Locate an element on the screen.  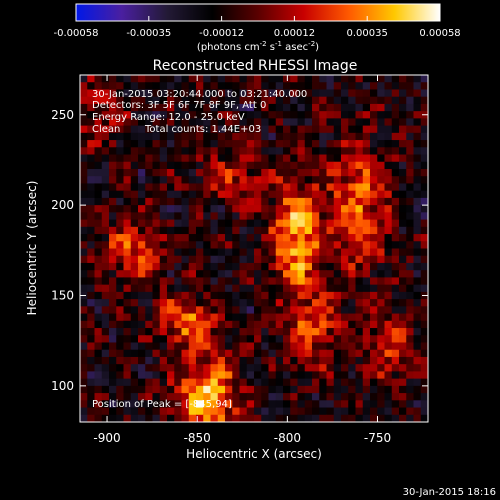
time-range-text: 30-Jan-2015 03:20:44.000 to 03:21:40.000 is located at coordinates (199, 94).